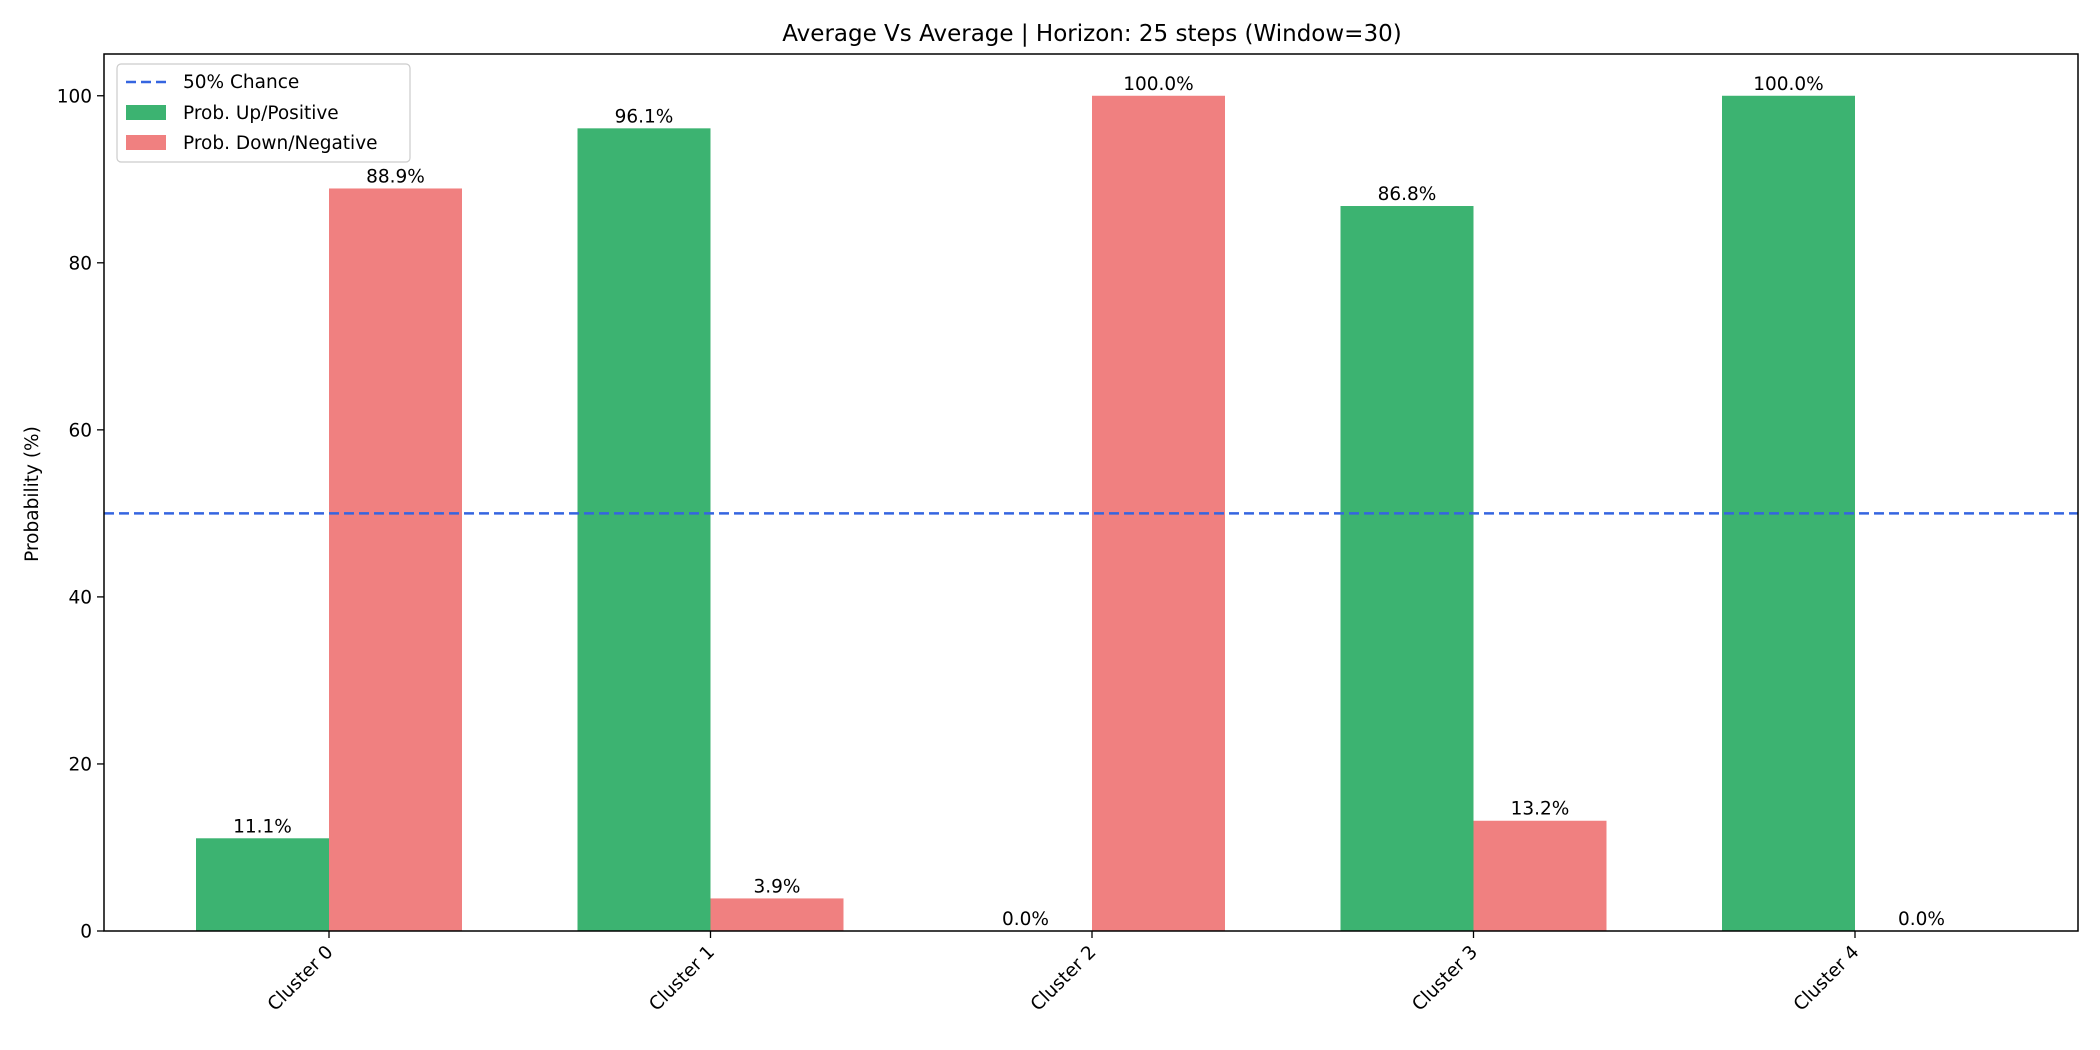 The height and width of the screenshot is (1050, 2100). Describe the element at coordinates (395, 176) in the screenshot. I see `bar-value-label: 88.9%` at that location.